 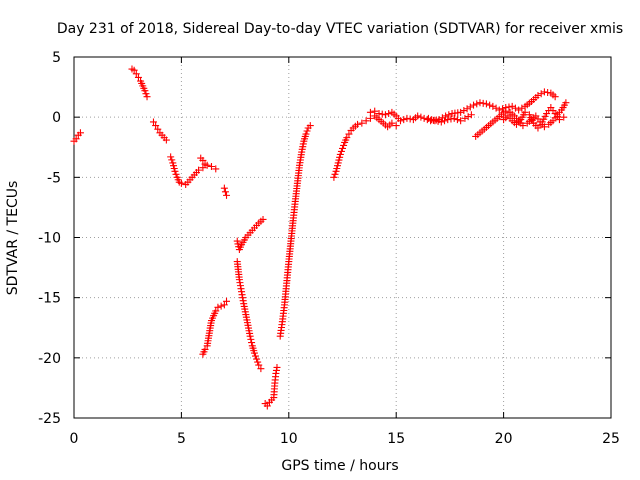 I want to click on x-tick-label: 25, so click(x=611, y=439).